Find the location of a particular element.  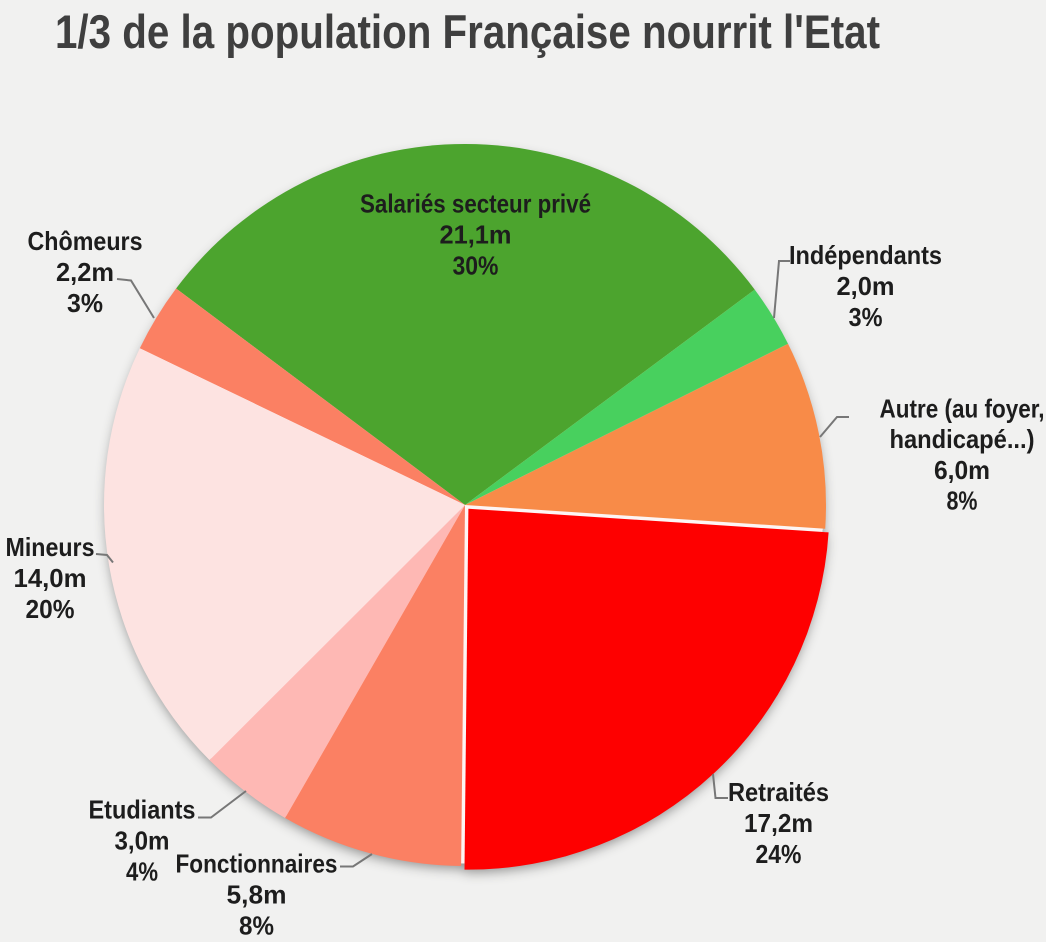

svg-text: 2,0m is located at coordinates (866, 286).